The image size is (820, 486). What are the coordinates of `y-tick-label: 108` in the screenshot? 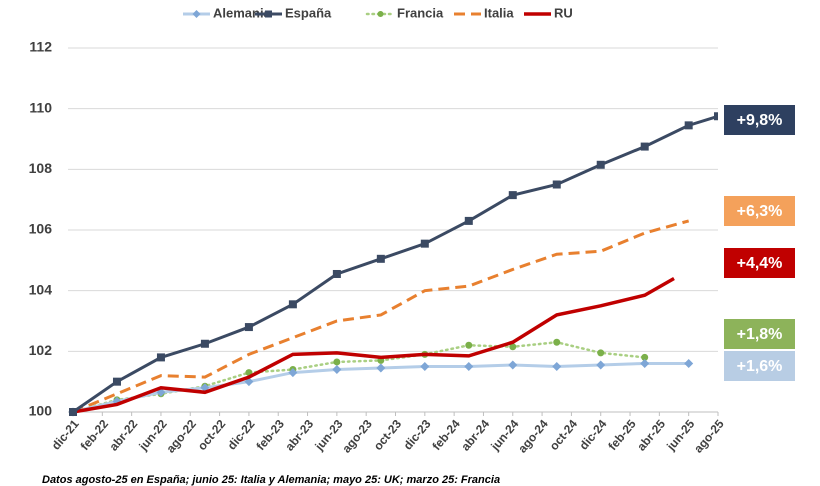 It's located at (41, 168).